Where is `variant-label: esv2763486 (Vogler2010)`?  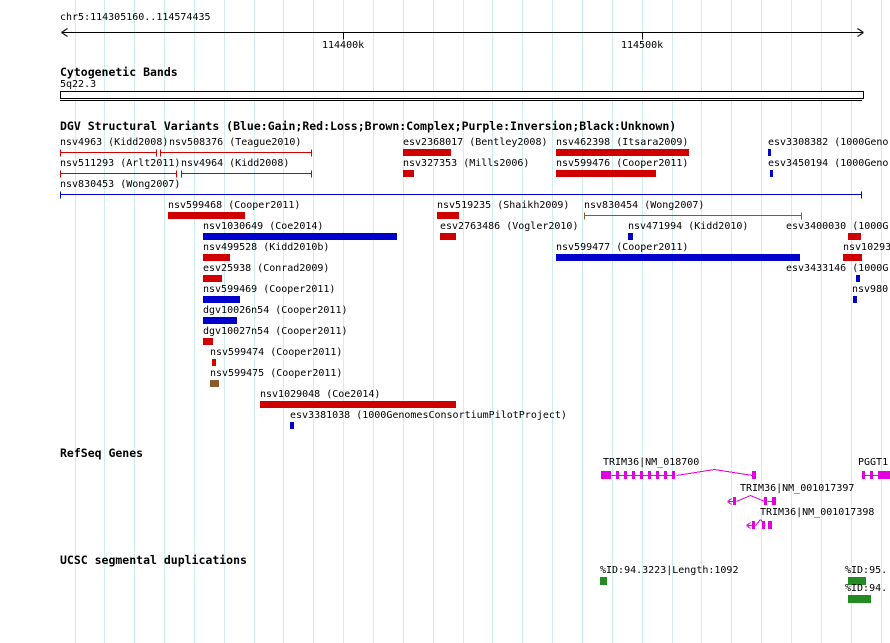 variant-label: esv2763486 (Vogler2010) is located at coordinates (509, 226).